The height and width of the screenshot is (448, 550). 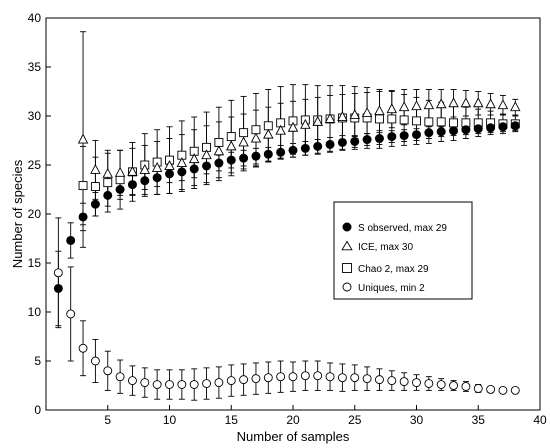 I want to click on y-axis-title: Number of species, so click(x=17, y=213).